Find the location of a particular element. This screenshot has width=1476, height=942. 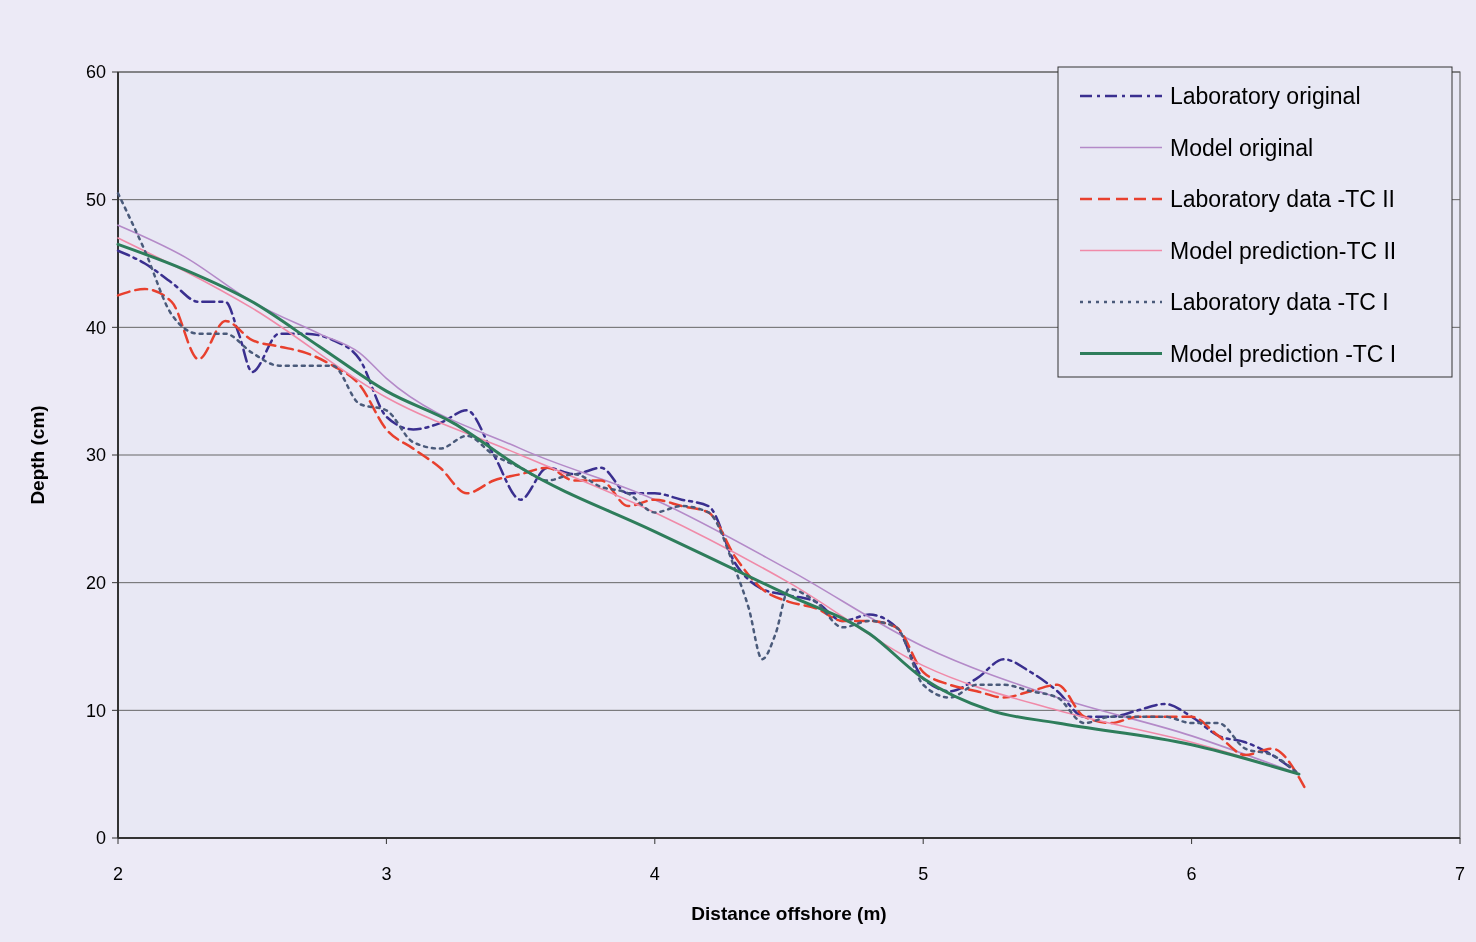

legend-label: Laboratory data -TC II is located at coordinates (1282, 199).